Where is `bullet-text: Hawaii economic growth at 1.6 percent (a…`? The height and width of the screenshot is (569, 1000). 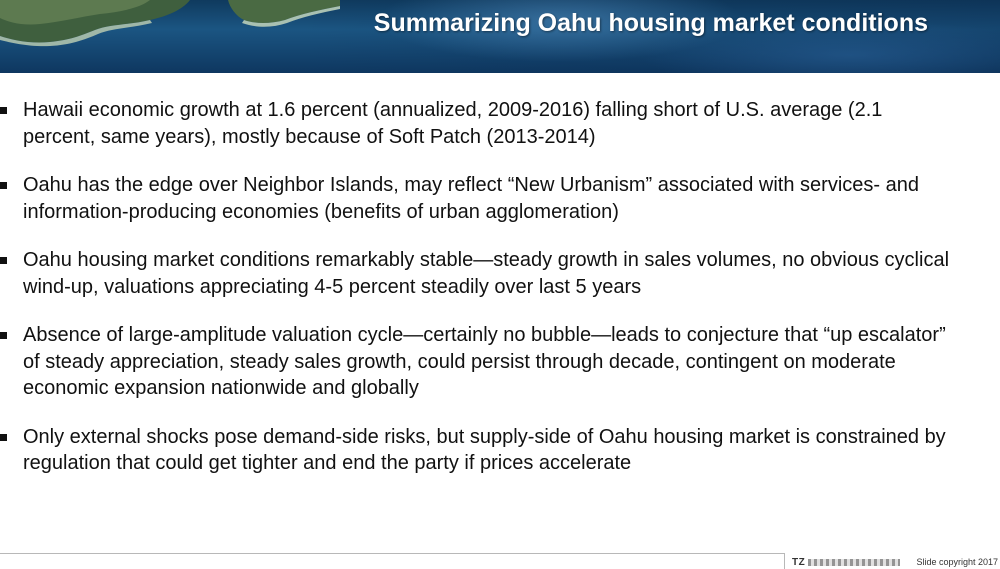 bullet-text: Hawaii economic growth at 1.6 percent (a… is located at coordinates (453, 123).